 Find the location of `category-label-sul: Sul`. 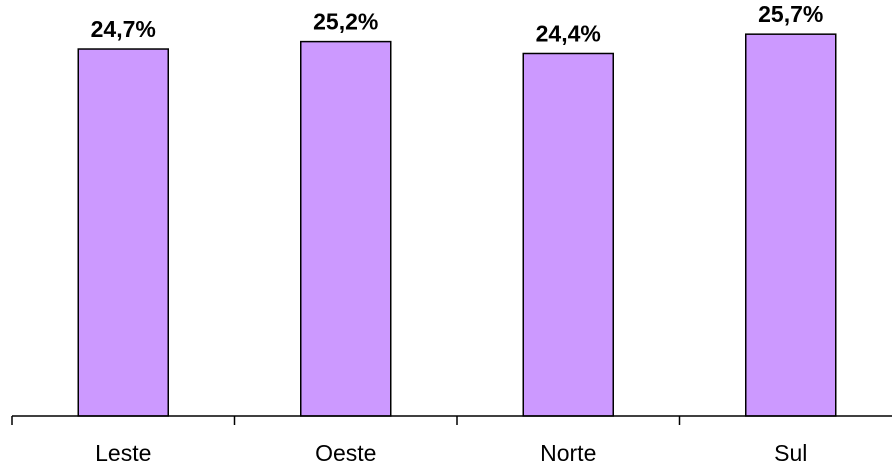

category-label-sul: Sul is located at coordinates (790, 453).